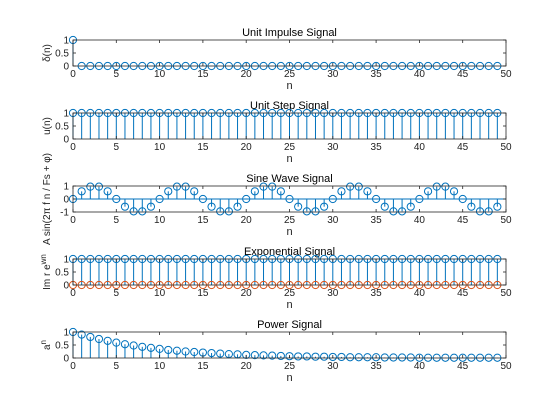 This screenshot has width=560, height=420. I want to click on chart-title: Unit Step Signal, so click(289, 106).